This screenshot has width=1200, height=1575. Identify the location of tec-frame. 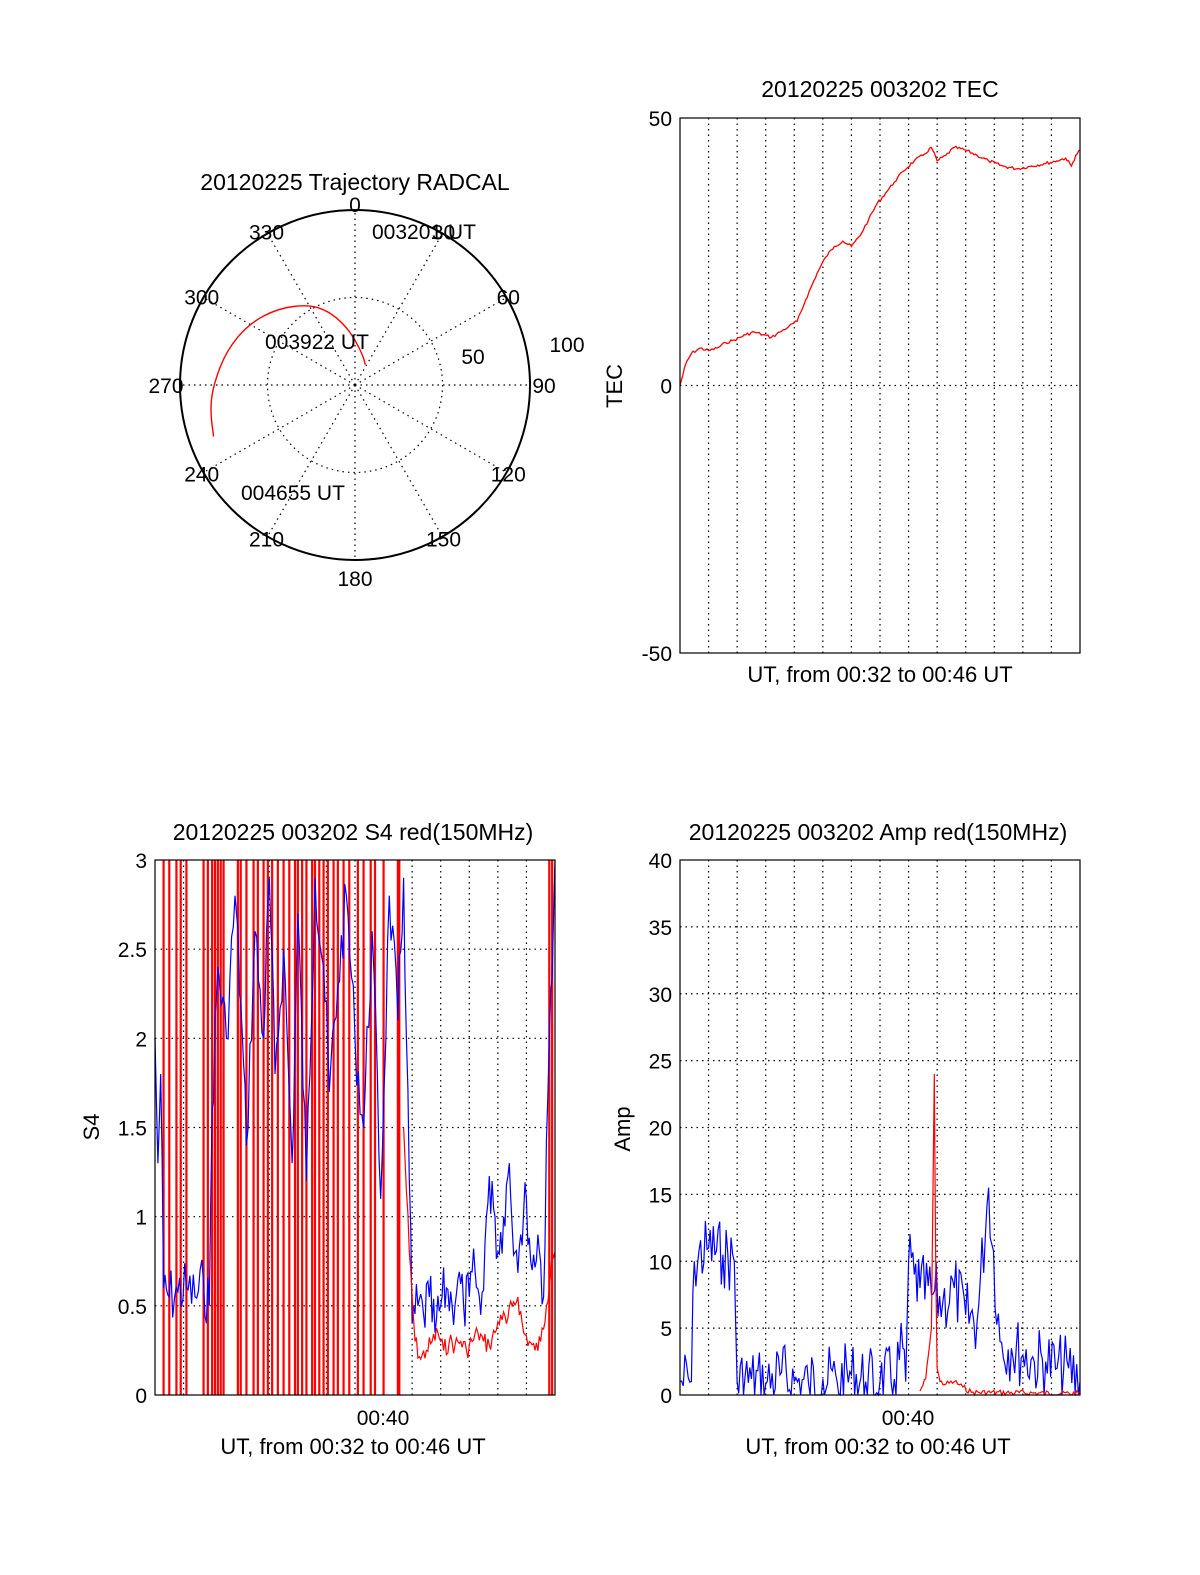
(880, 385).